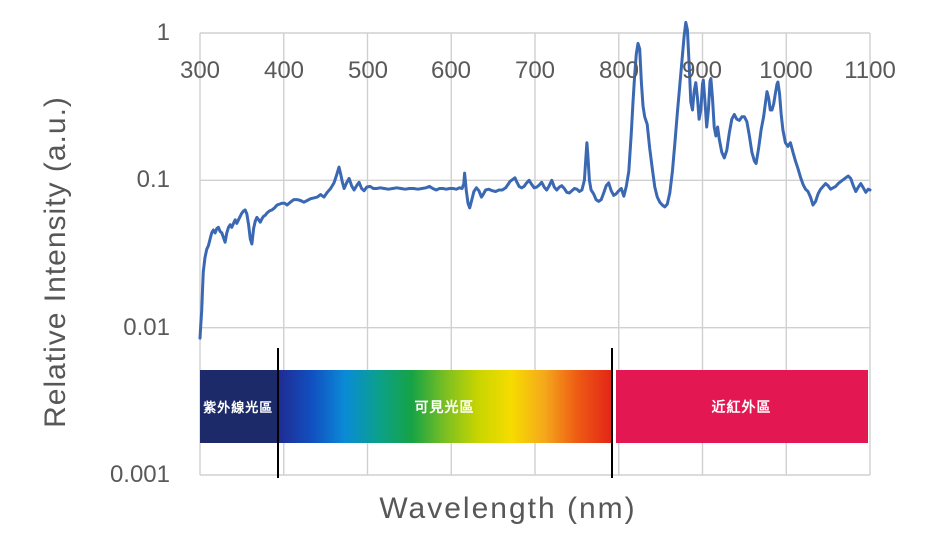 The height and width of the screenshot is (559, 930). I want to click on y-tick-label: 0.001, so click(139, 474).